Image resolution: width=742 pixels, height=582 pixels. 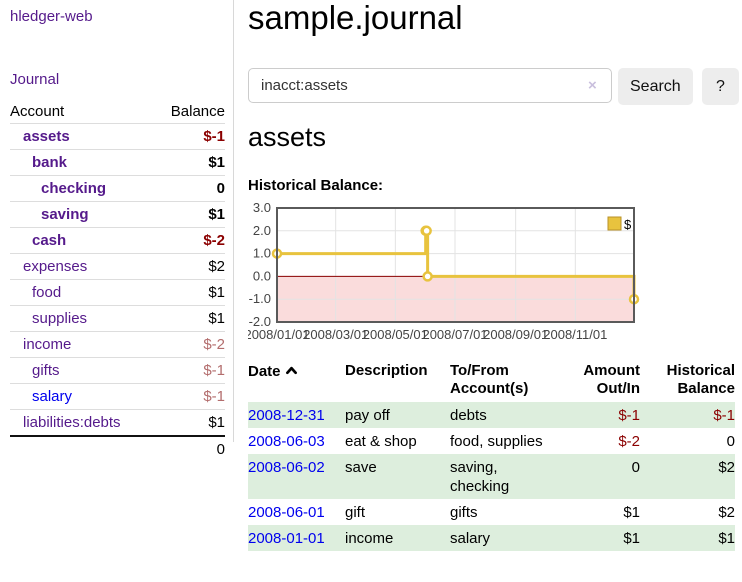 I want to click on account-row: supplies $1, so click(x=117, y=318).